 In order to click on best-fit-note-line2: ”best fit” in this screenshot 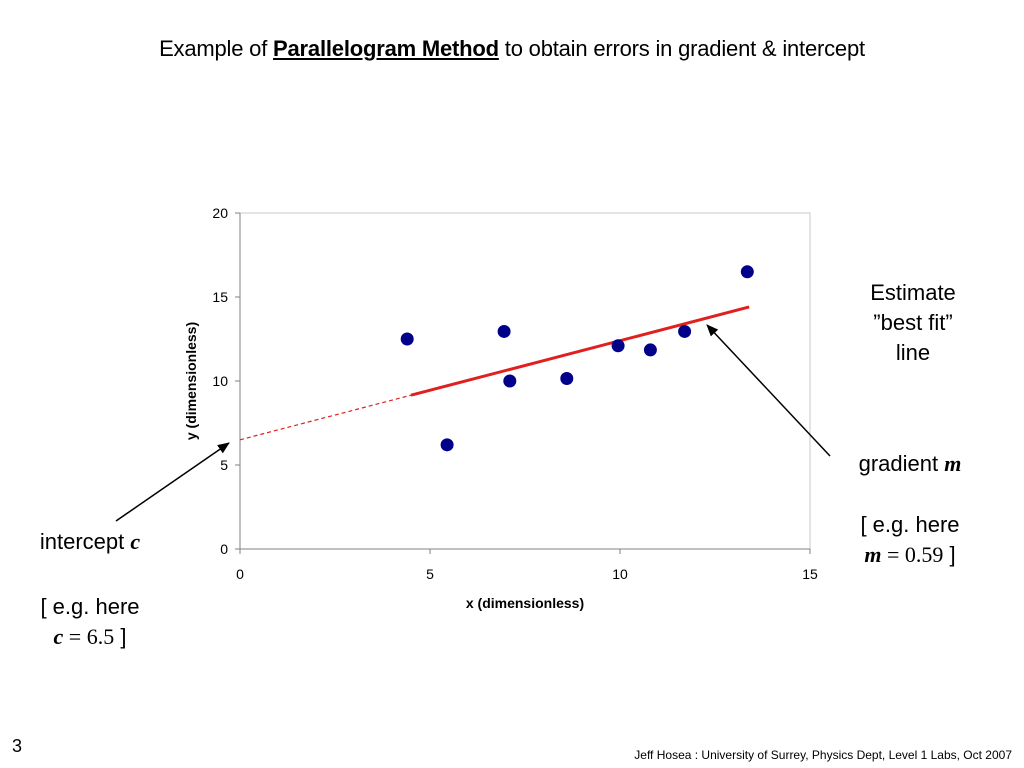, I will do `click(913, 322)`.